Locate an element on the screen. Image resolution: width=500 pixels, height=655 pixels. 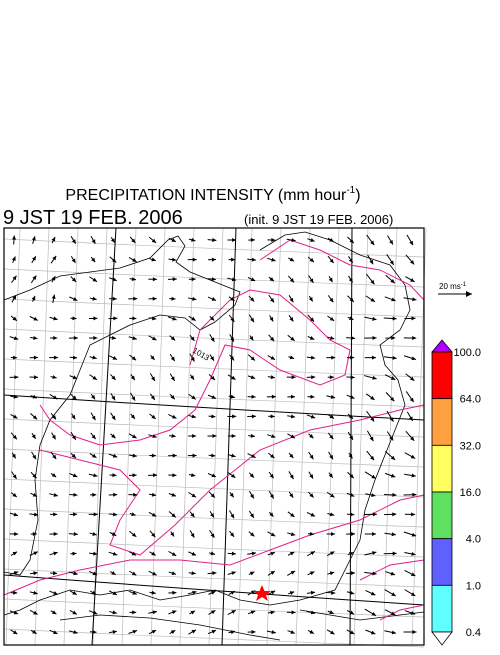
colorbar-label: 0.4 is located at coordinates (473, 633).